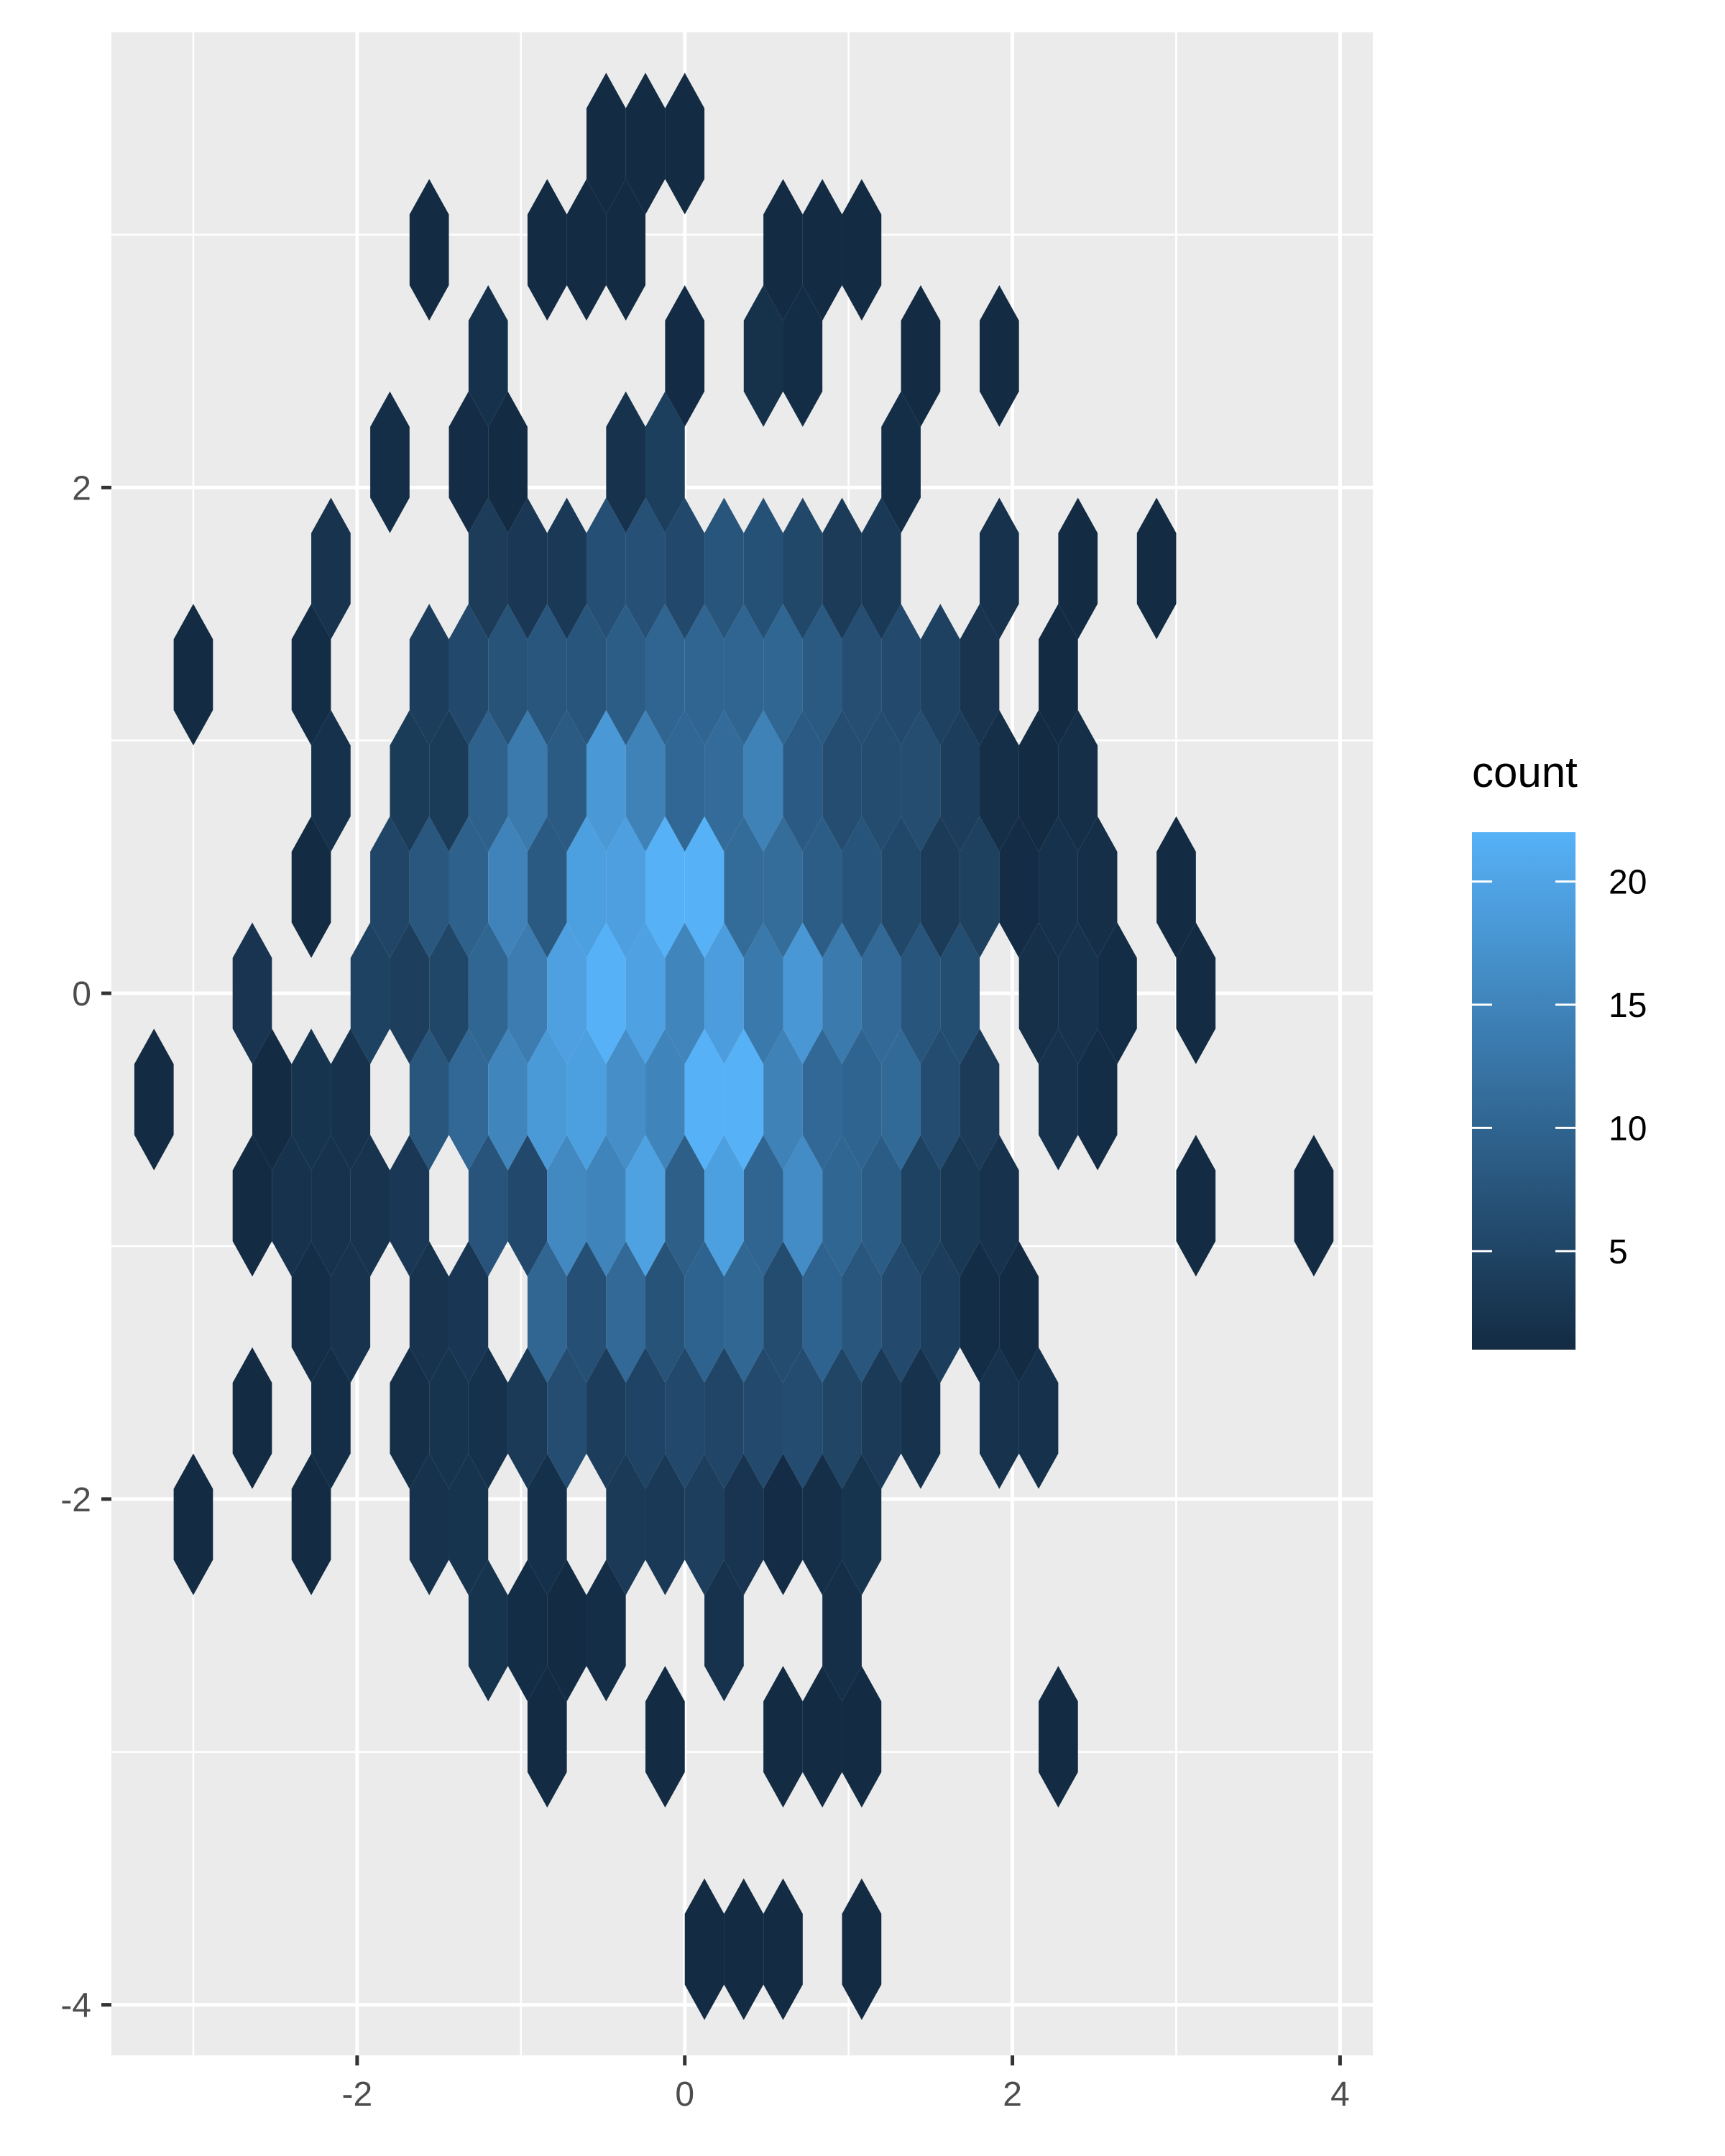  What do you see at coordinates (357, 2095) in the screenshot?
I see `x-tick-label: -2` at bounding box center [357, 2095].